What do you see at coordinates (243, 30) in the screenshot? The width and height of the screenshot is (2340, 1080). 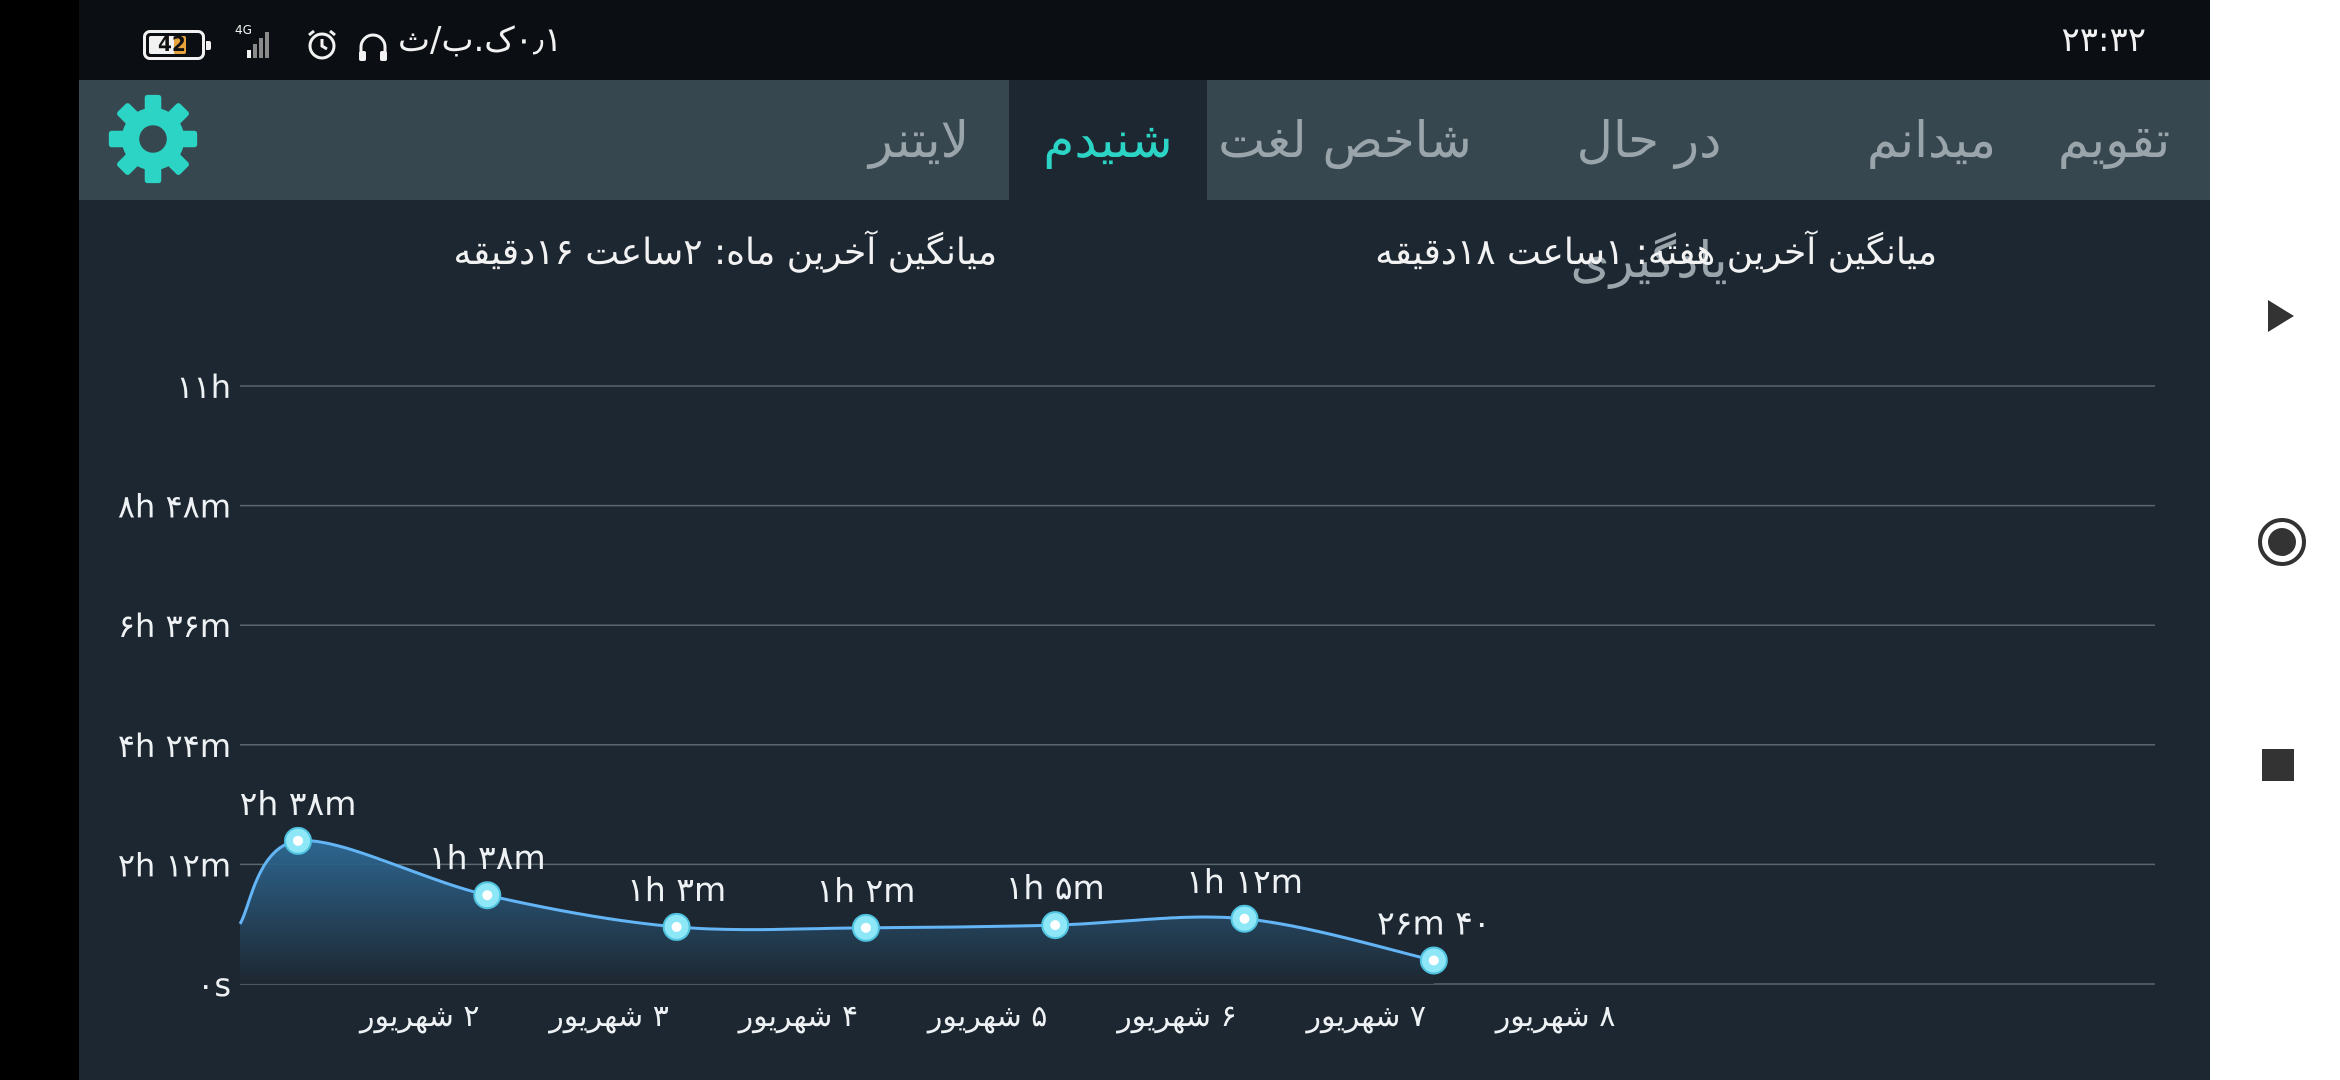 I see `network-type: 4G` at bounding box center [243, 30].